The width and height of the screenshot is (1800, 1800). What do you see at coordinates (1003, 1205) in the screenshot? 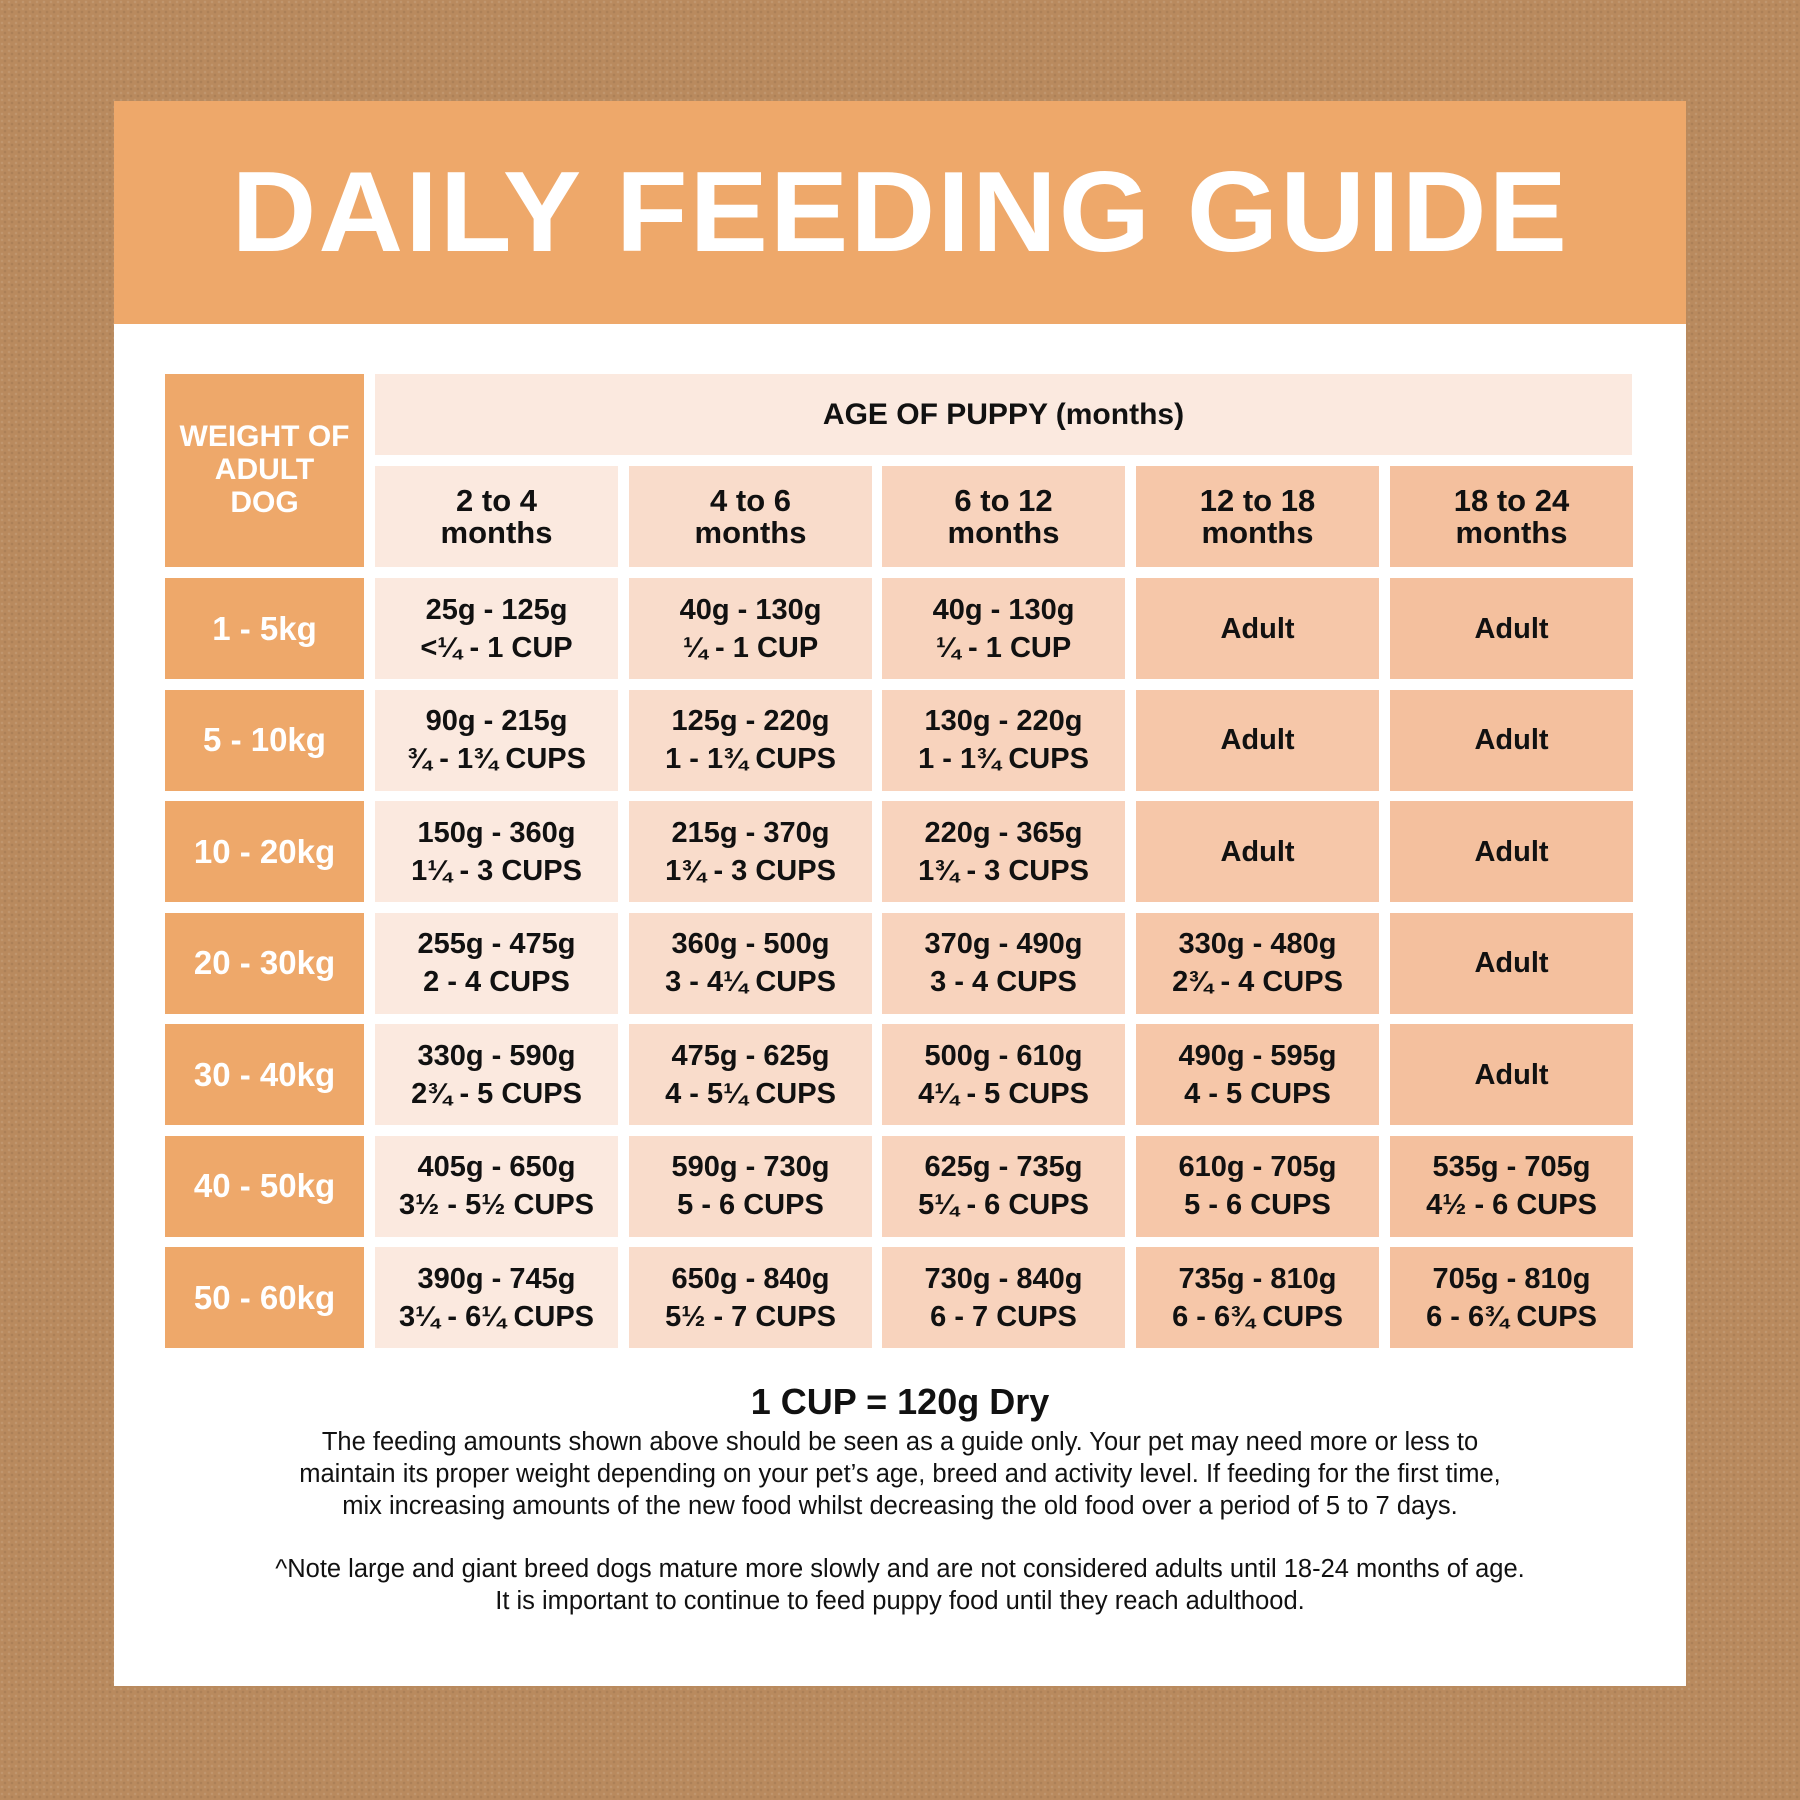
I see `cell-text: 5¼ - 6 CUPS` at bounding box center [1003, 1205].